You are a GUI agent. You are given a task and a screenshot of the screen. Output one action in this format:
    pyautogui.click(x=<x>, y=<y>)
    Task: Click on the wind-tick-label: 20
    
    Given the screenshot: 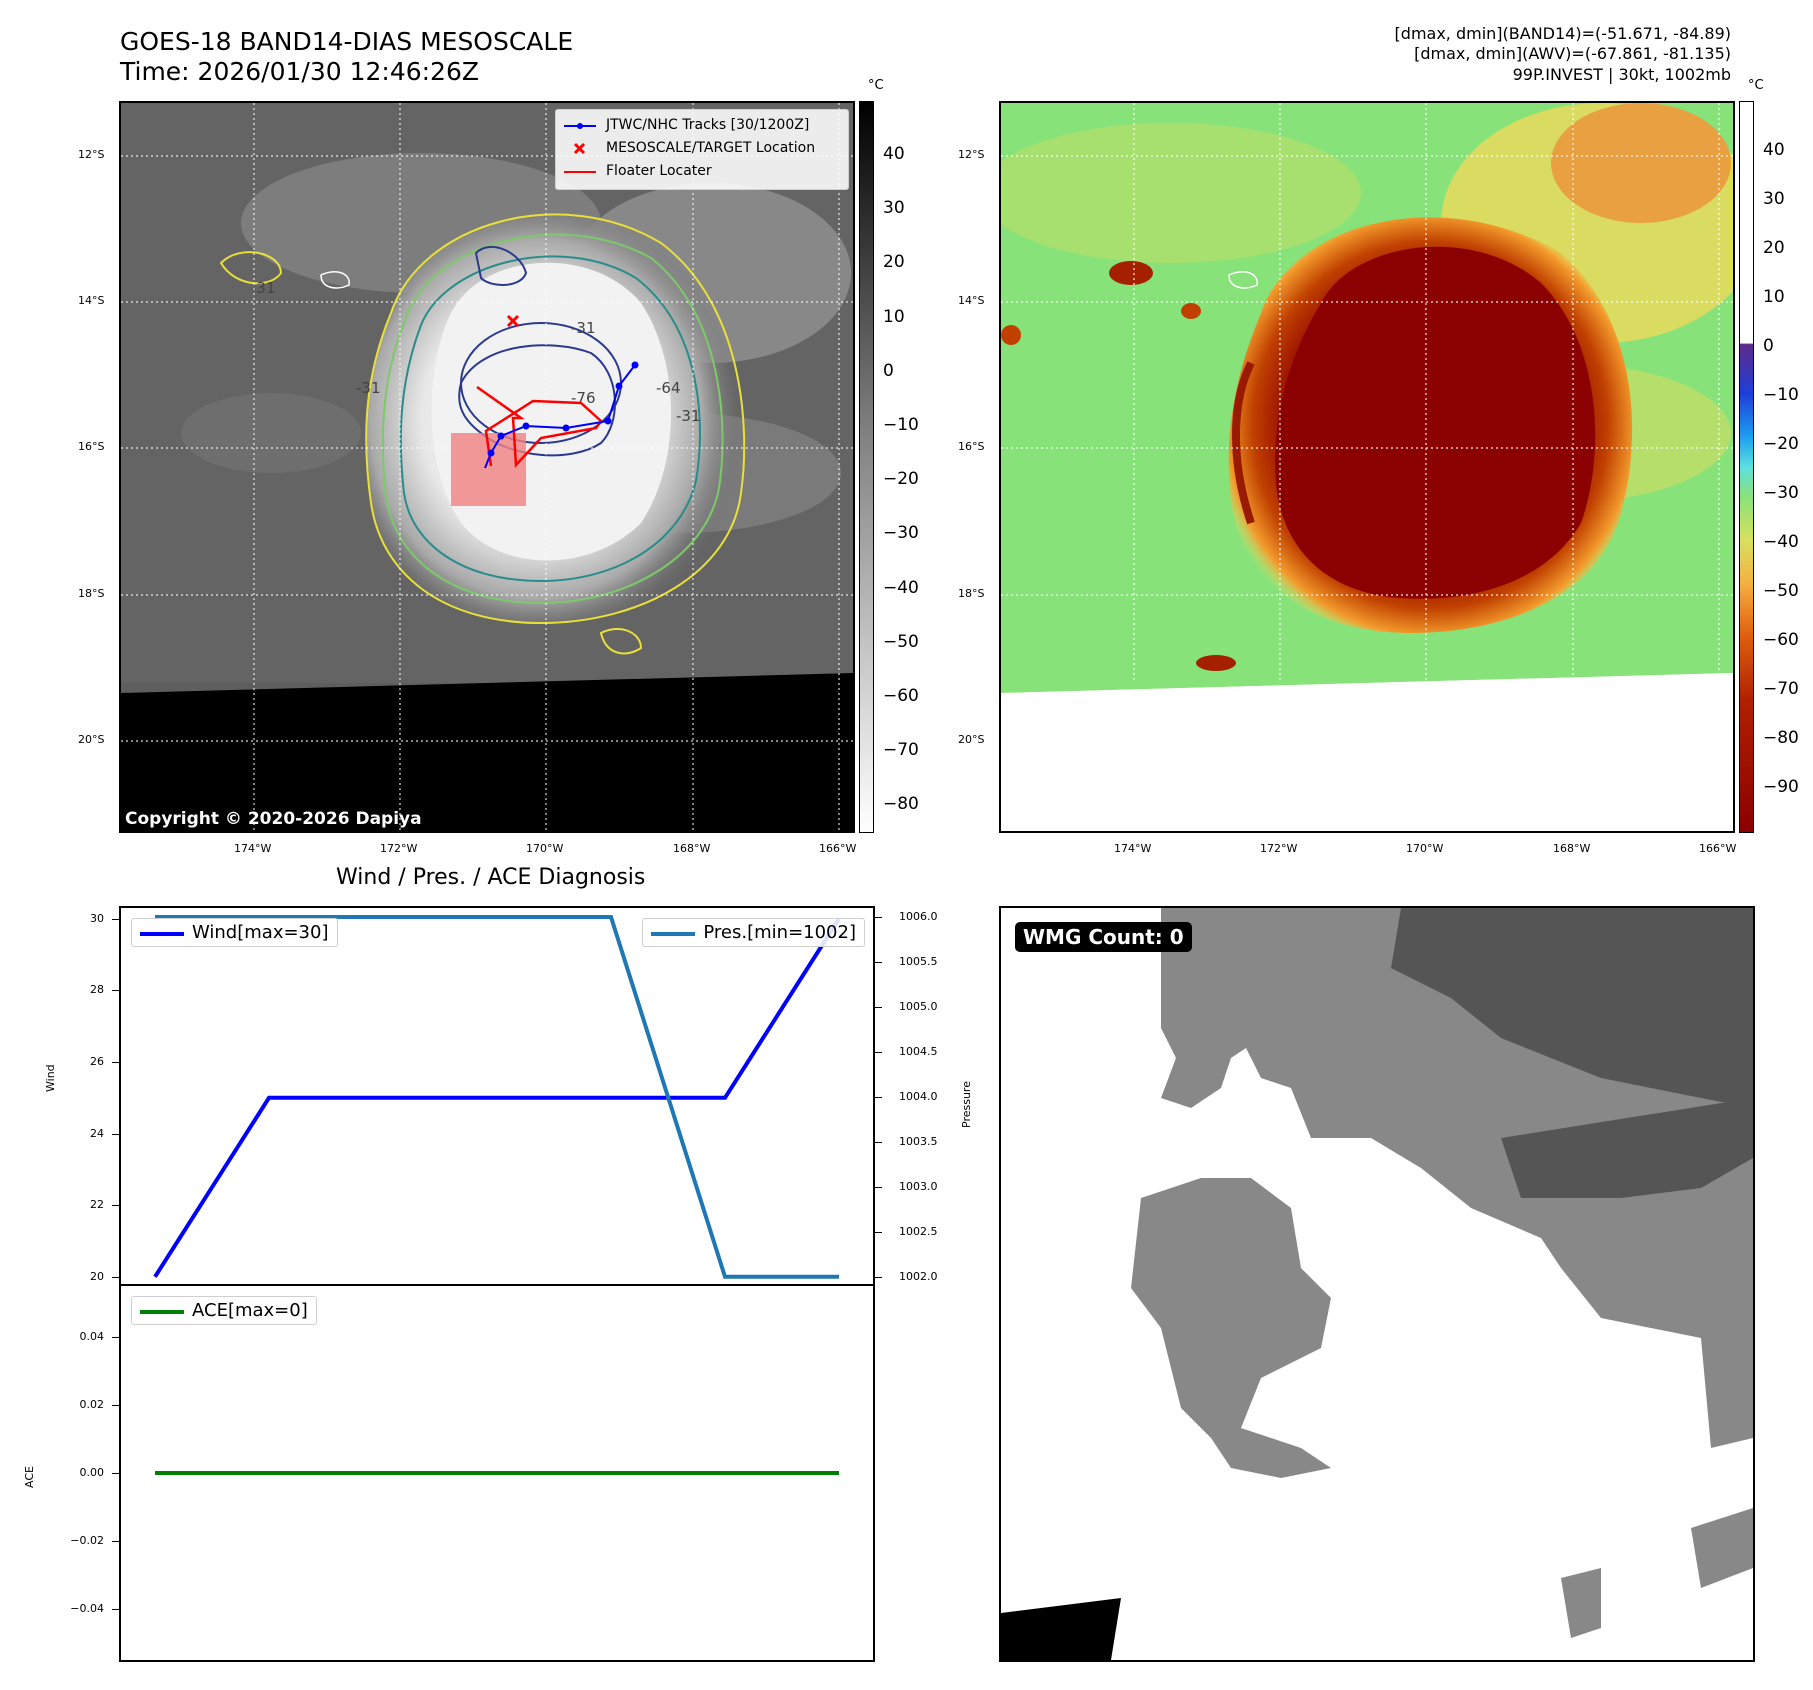 What is the action you would take?
    pyautogui.click(x=97, y=1276)
    